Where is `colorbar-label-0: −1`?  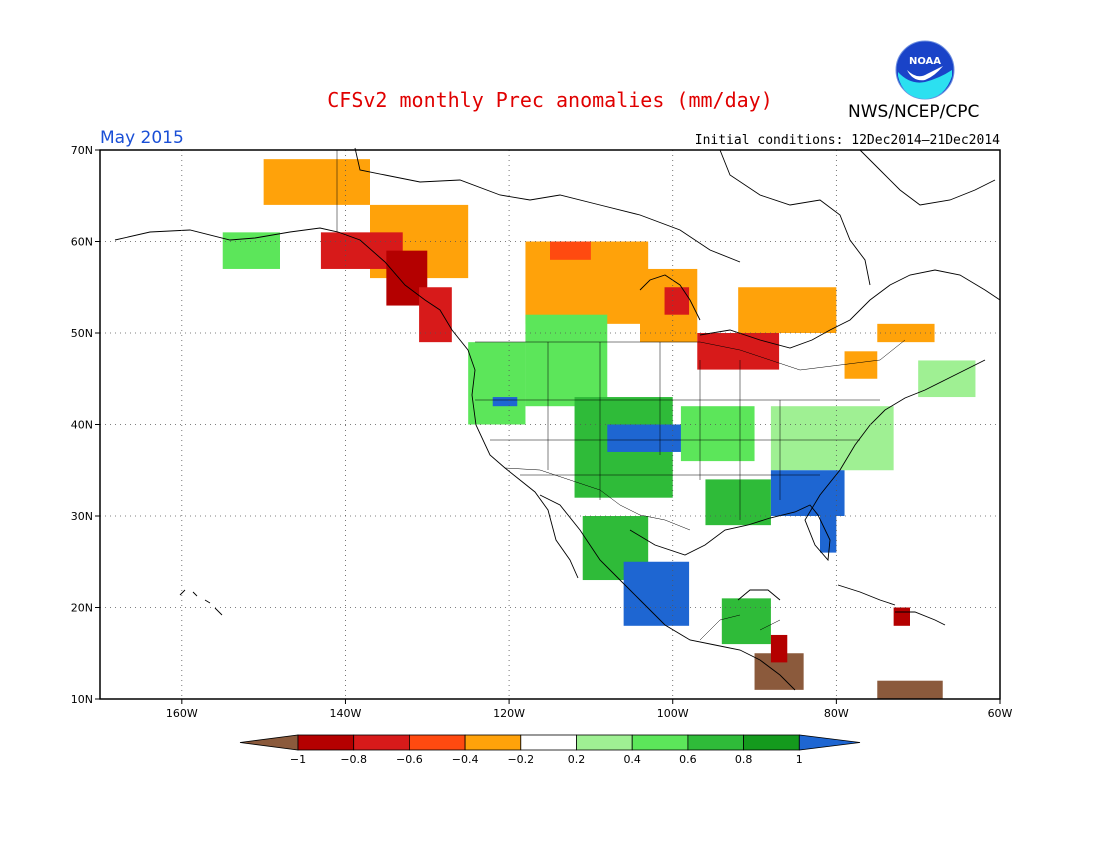 colorbar-label-0: −1 is located at coordinates (298, 759).